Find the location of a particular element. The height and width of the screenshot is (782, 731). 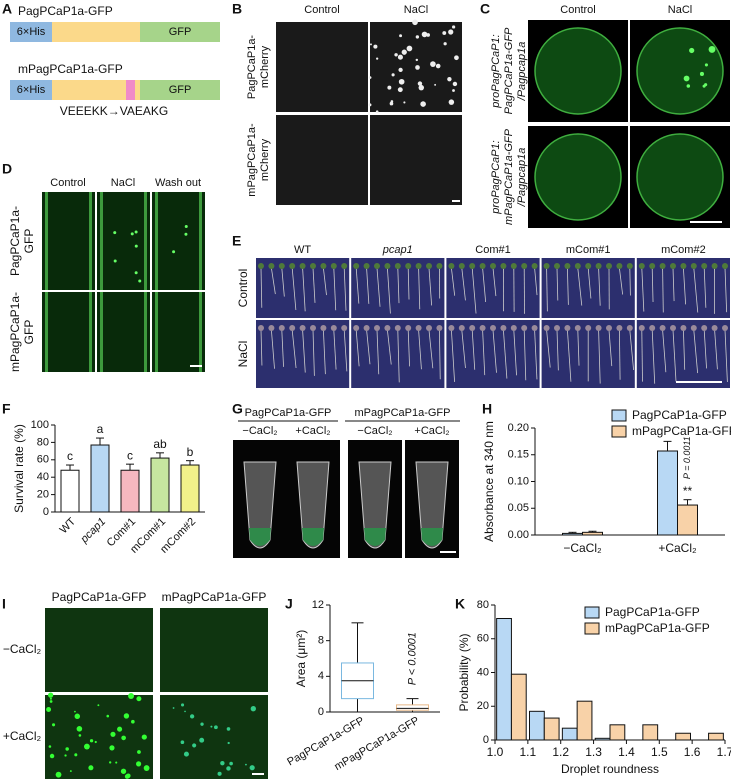

column-header: Wash out is located at coordinates (178, 183).